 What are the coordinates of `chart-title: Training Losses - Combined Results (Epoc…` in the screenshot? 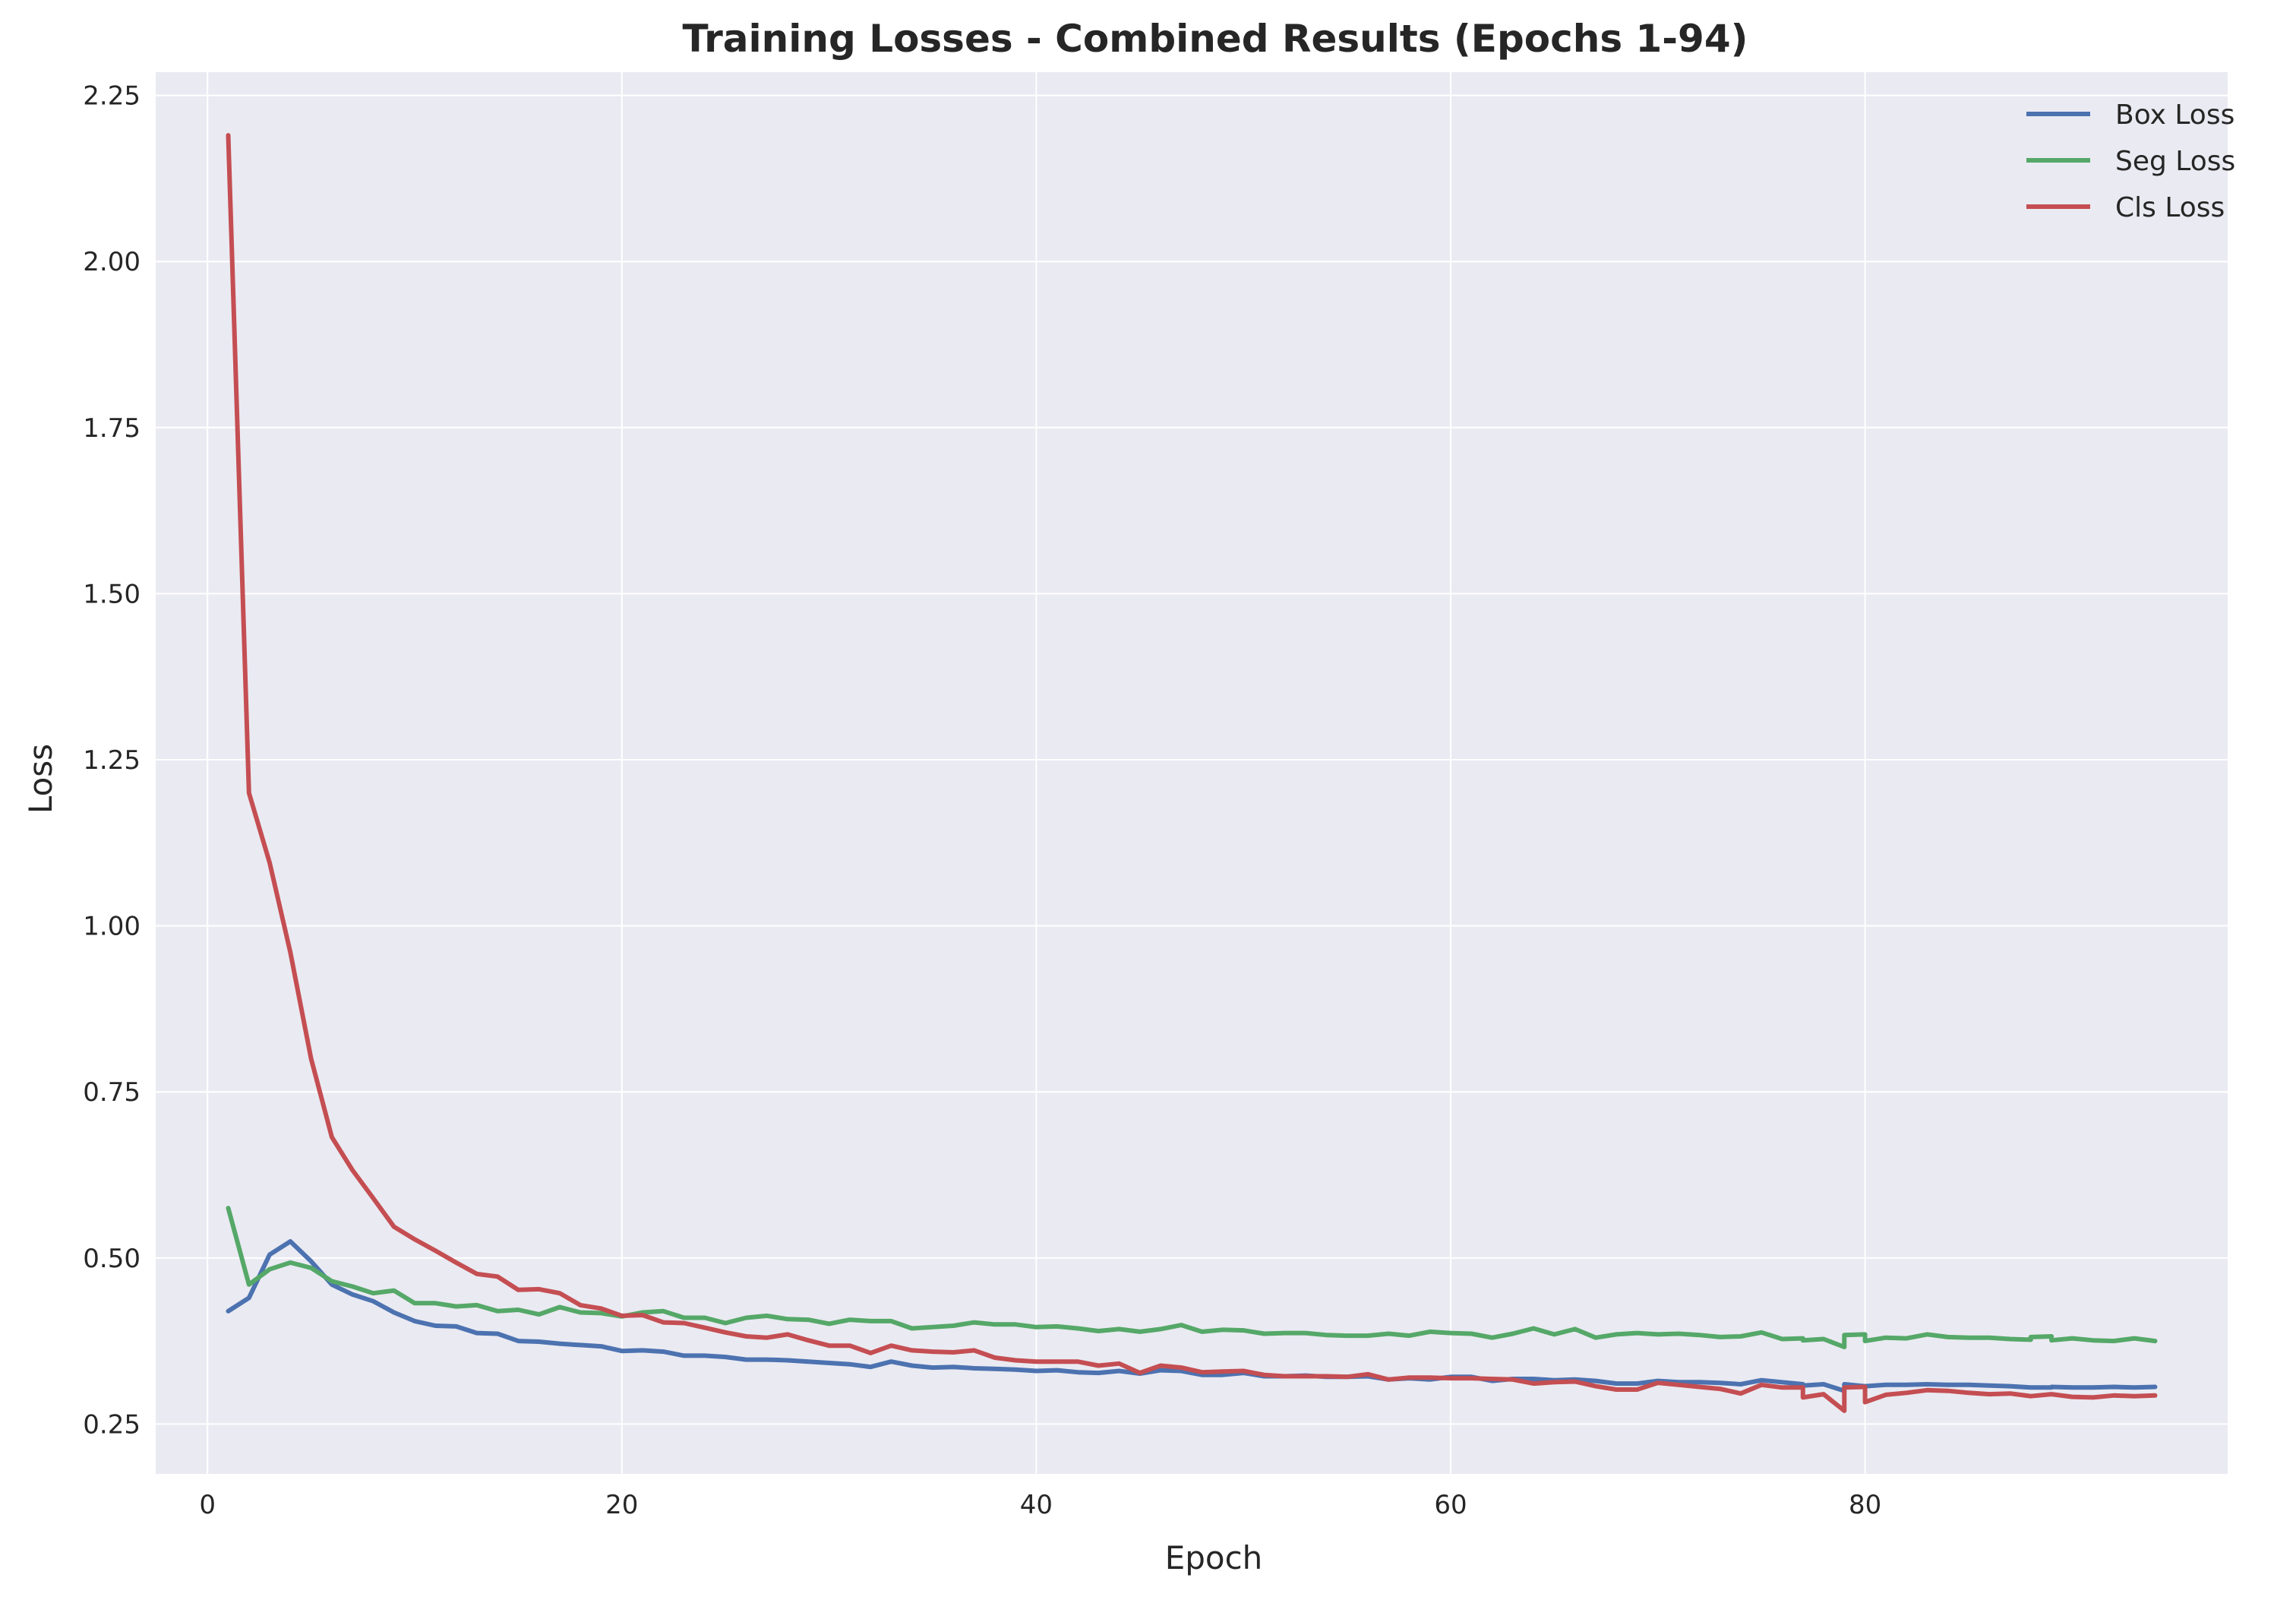 It's located at (1215, 39).